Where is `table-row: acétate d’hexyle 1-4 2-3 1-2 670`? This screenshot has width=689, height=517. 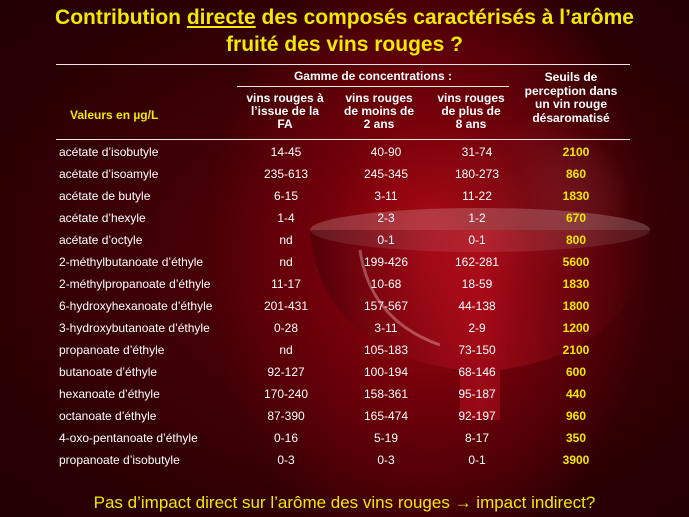 table-row: acétate d’hexyle 1-4 2-3 1-2 670 is located at coordinates (343, 218).